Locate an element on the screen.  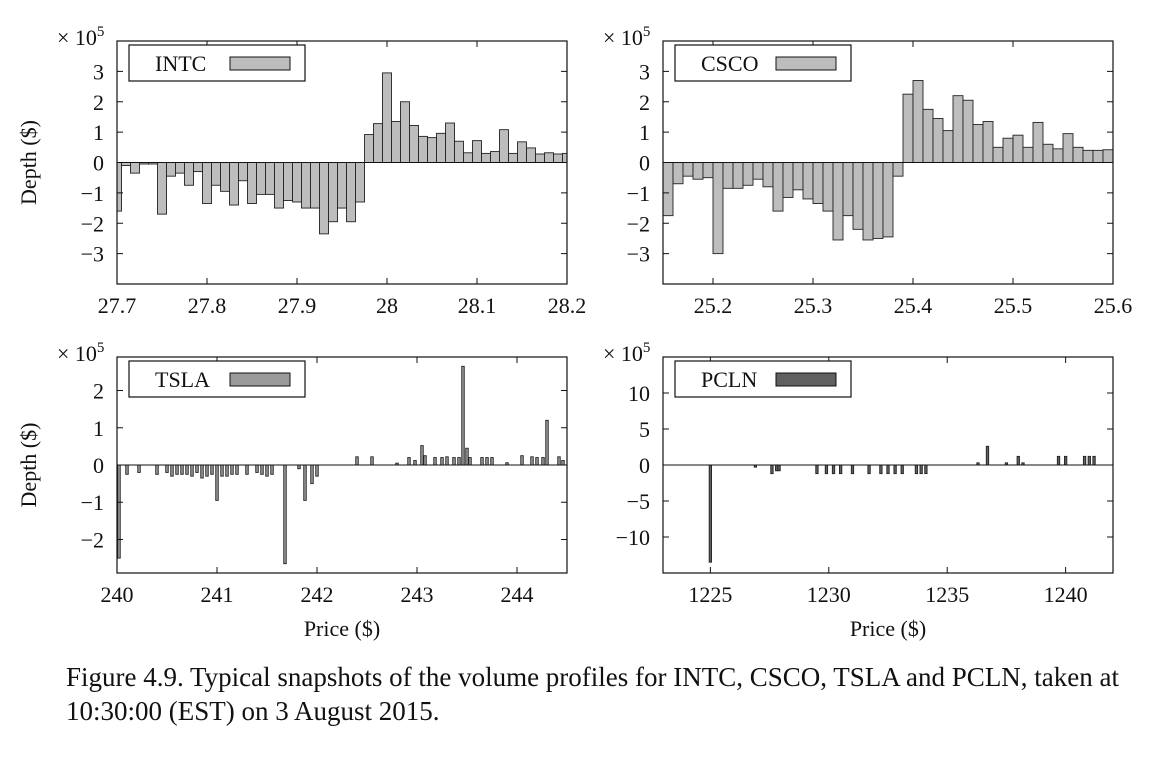
x-tick-label: 28.2 is located at coordinates (567, 305).